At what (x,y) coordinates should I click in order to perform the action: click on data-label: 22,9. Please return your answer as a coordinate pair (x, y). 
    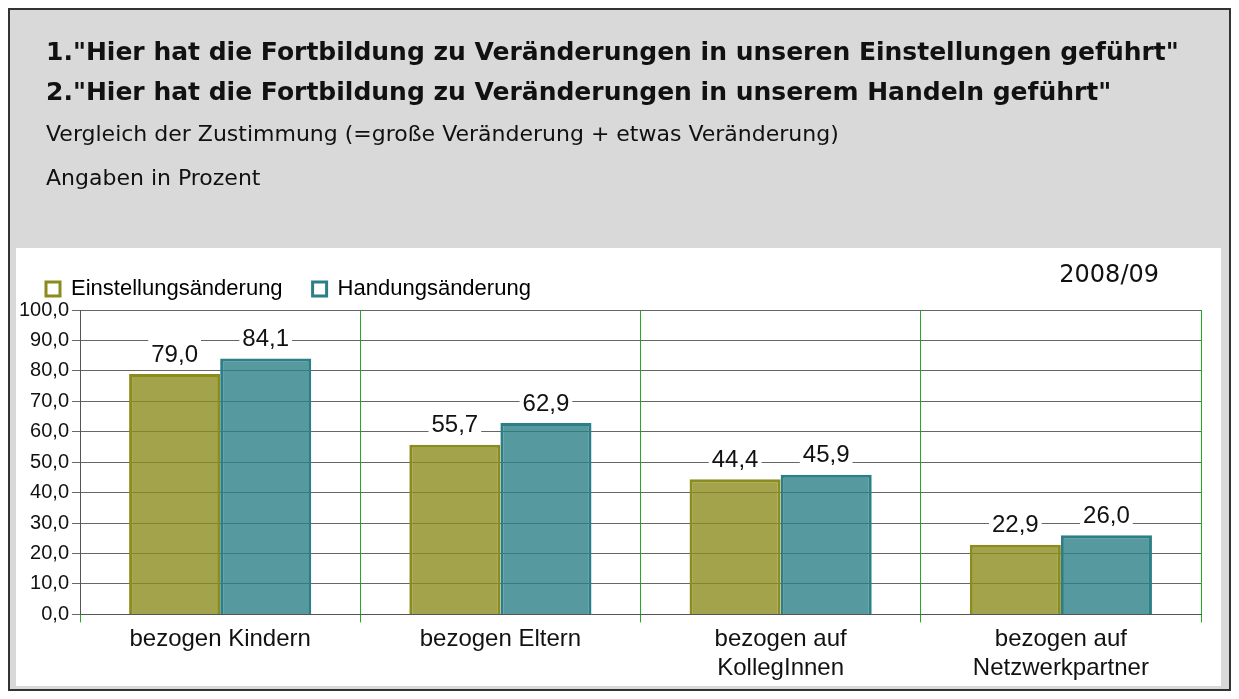
    Looking at the image, I should click on (1015, 524).